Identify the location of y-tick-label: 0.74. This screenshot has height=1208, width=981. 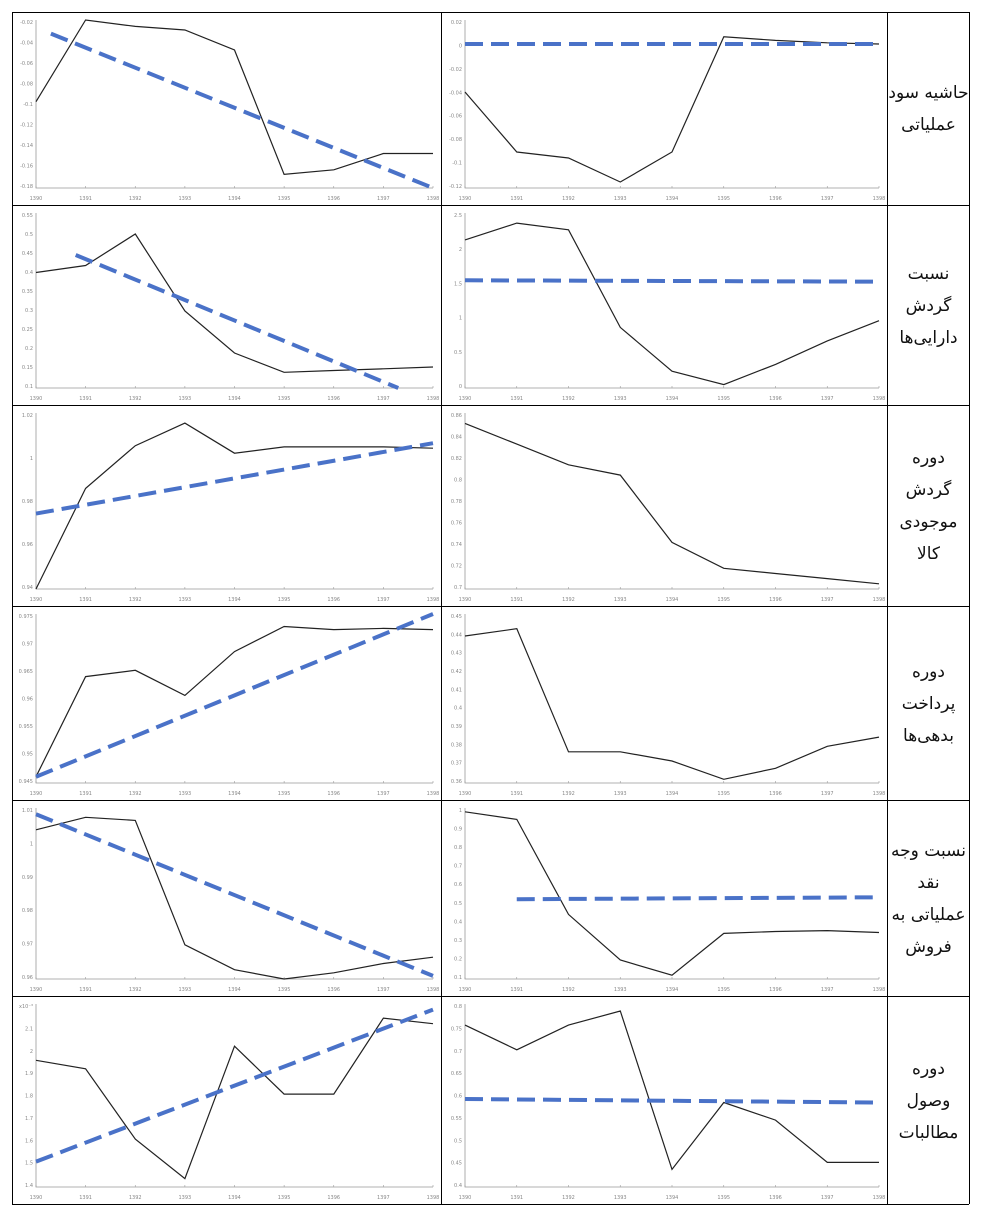
(456, 545).